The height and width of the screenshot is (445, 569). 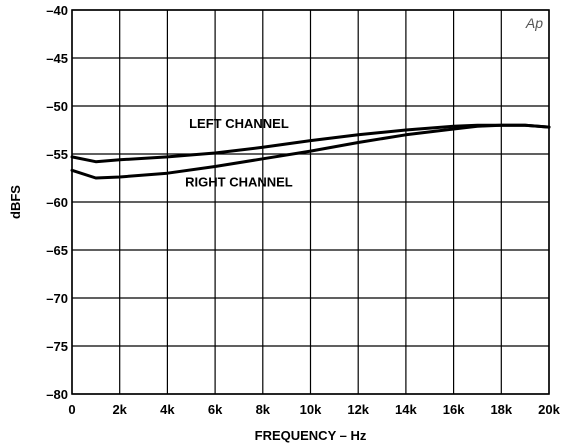 What do you see at coordinates (15, 202) in the screenshot?
I see `y-axis-title: dBFS` at bounding box center [15, 202].